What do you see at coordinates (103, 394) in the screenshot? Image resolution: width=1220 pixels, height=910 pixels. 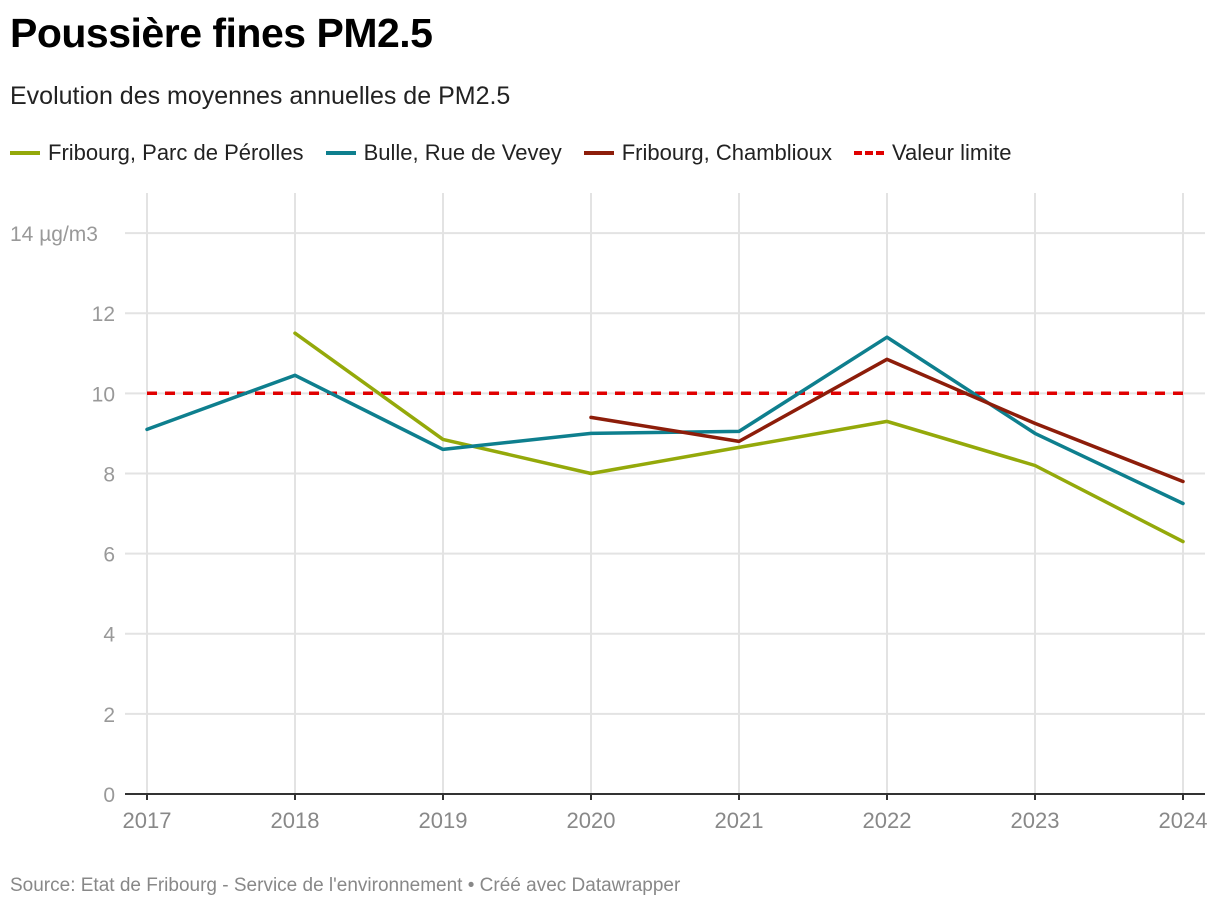 I see `y-tick-label: 10` at bounding box center [103, 394].